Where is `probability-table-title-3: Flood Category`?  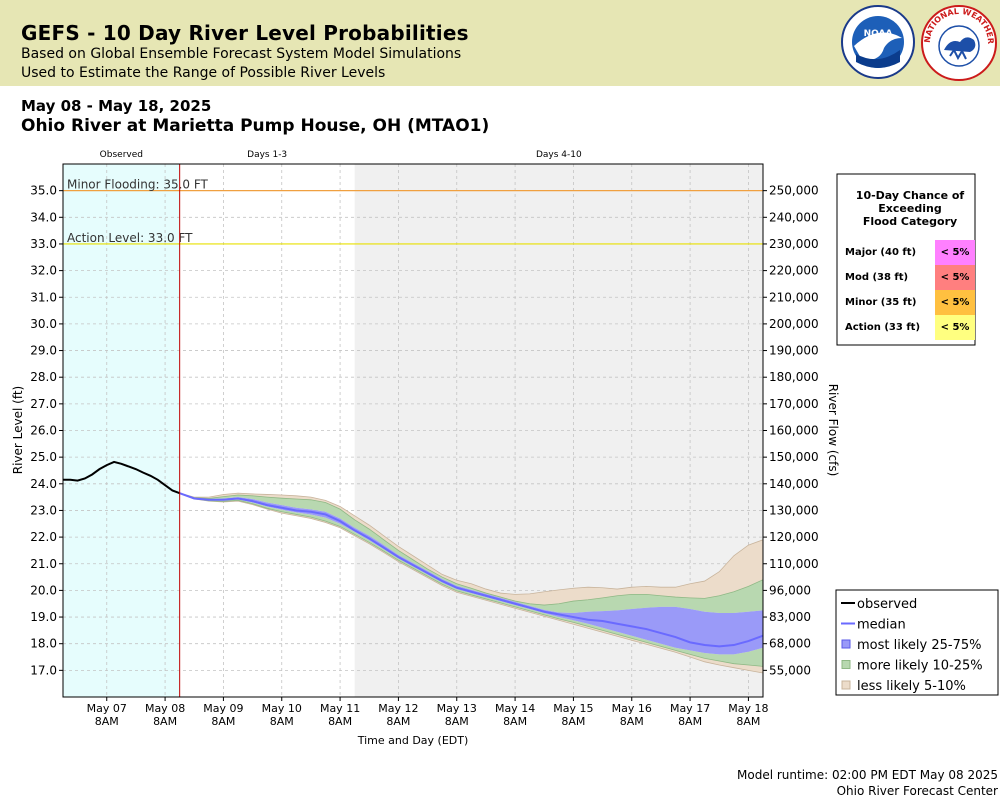
probability-table-title-3: Flood Category is located at coordinates (910, 221).